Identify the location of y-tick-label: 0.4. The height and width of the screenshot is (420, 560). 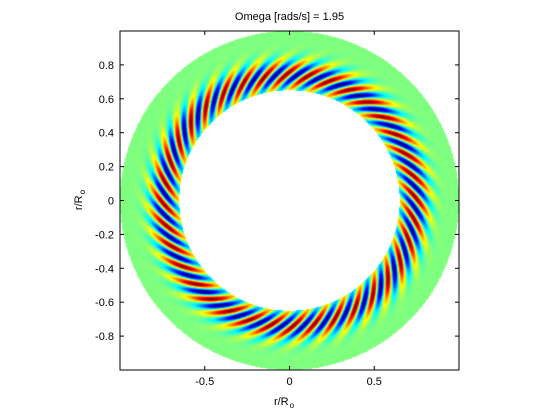
(106, 134).